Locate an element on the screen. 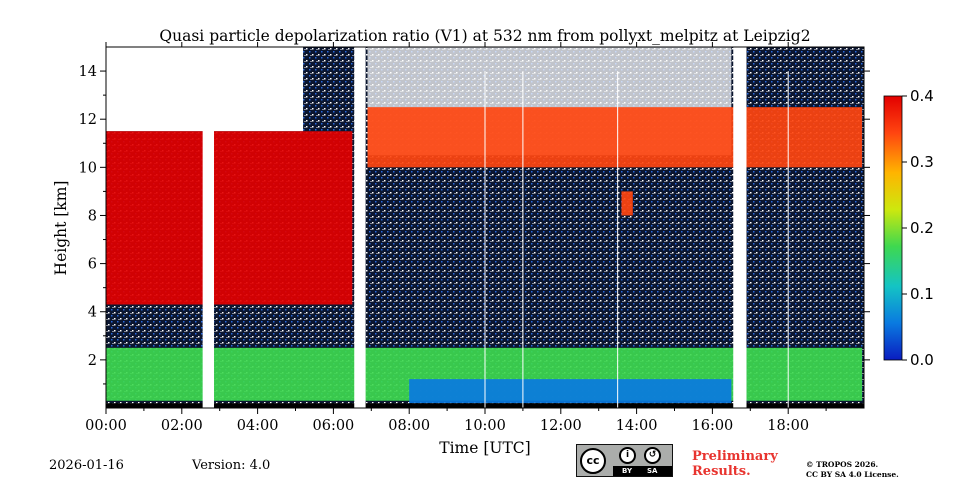  colorbar-tick-label: 0.4 is located at coordinates (922, 96).